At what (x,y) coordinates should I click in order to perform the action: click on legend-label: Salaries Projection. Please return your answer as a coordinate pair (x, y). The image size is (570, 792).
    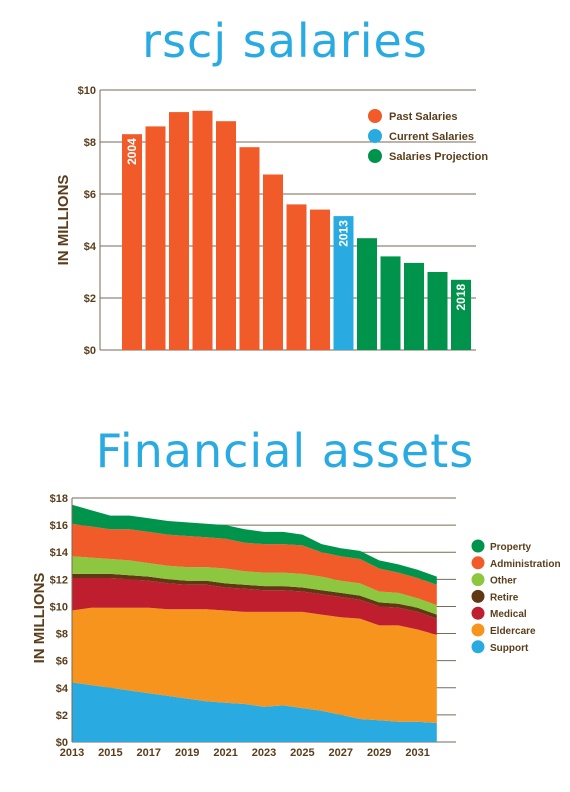
    Looking at the image, I should click on (438, 157).